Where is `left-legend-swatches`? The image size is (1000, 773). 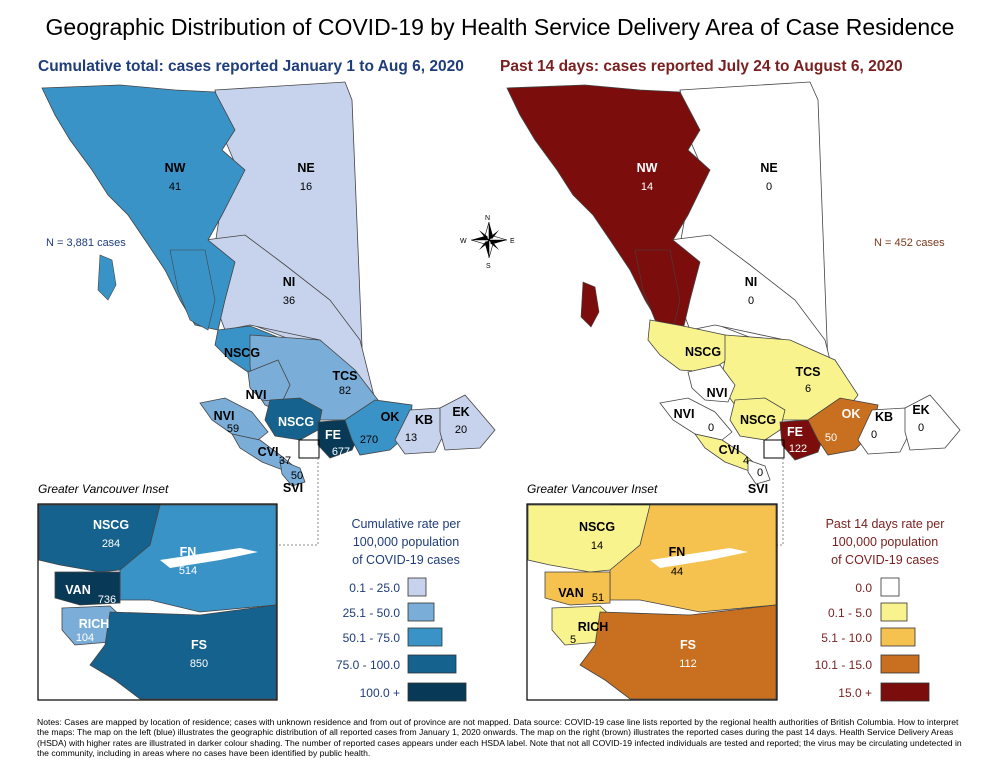
left-legend-swatches is located at coordinates (437, 639).